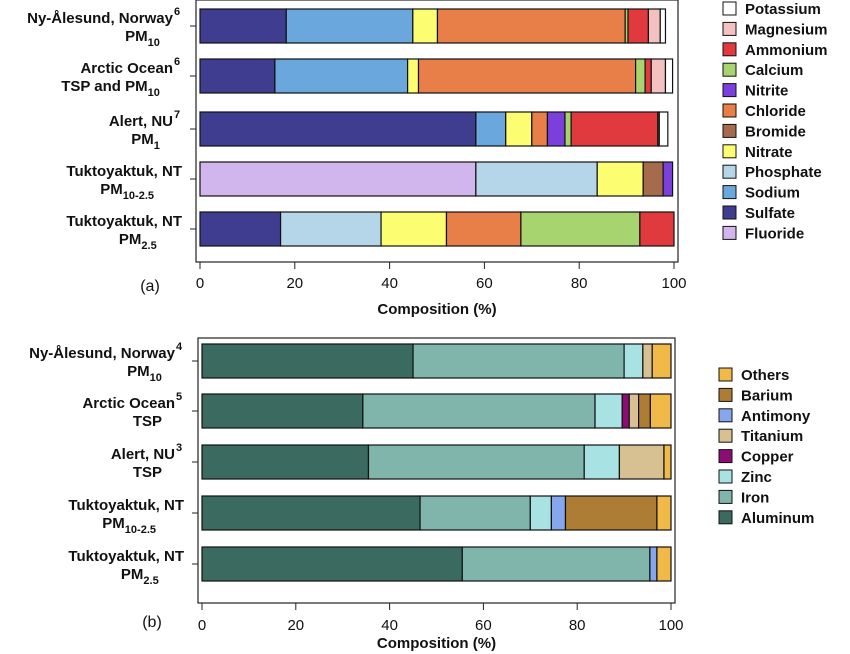 The image size is (850, 654). I want to click on legend-swatch-nitrite, so click(729, 90).